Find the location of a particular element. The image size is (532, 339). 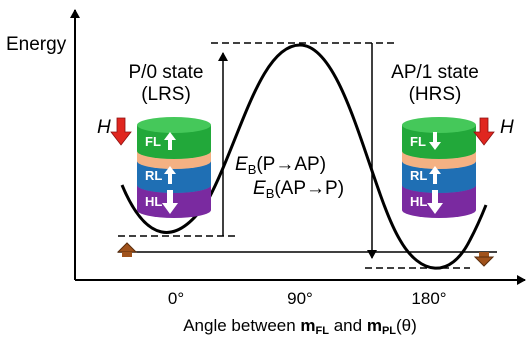

y-axis-label: Energy is located at coordinates (36, 44).